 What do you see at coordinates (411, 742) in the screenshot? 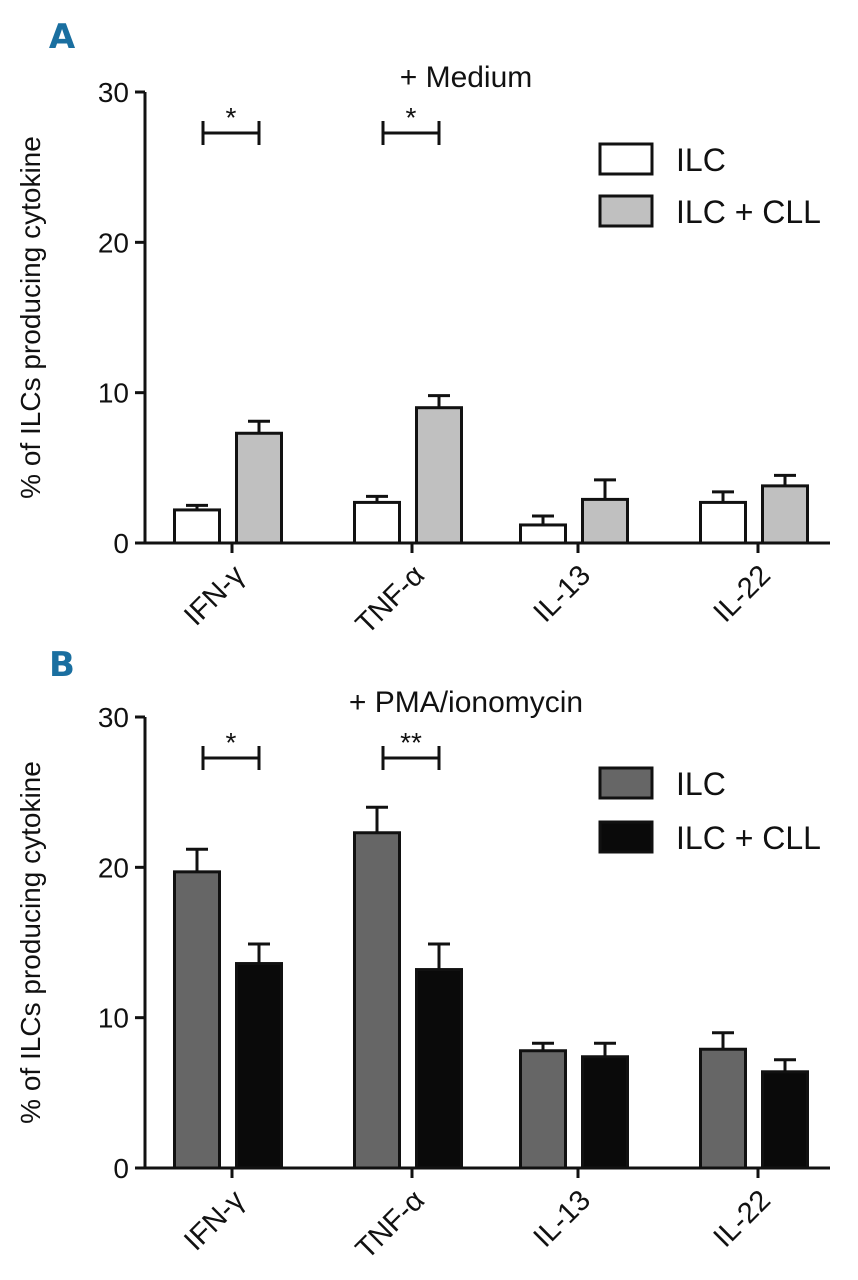
I see `significance-label: **` at bounding box center [411, 742].